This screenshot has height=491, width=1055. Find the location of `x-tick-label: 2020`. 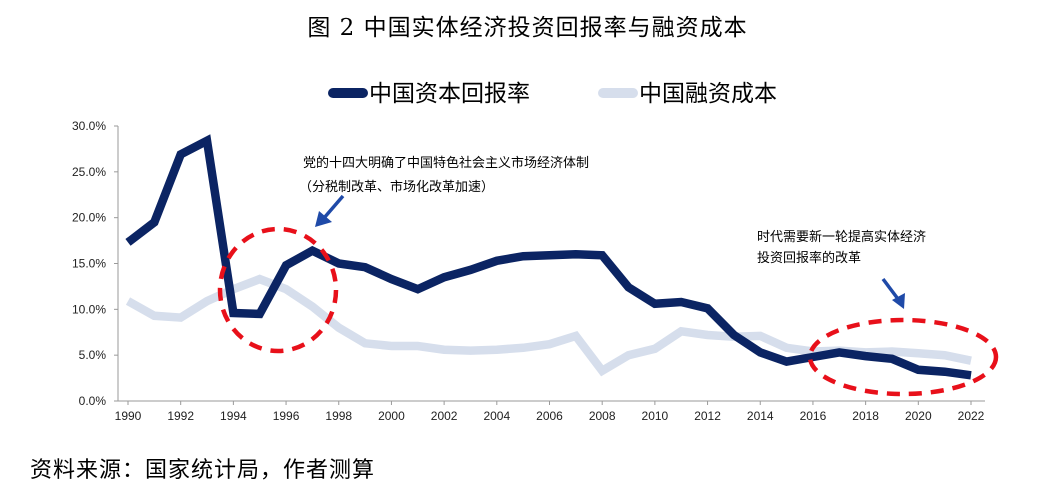

x-tick-label: 2020 is located at coordinates (918, 416).